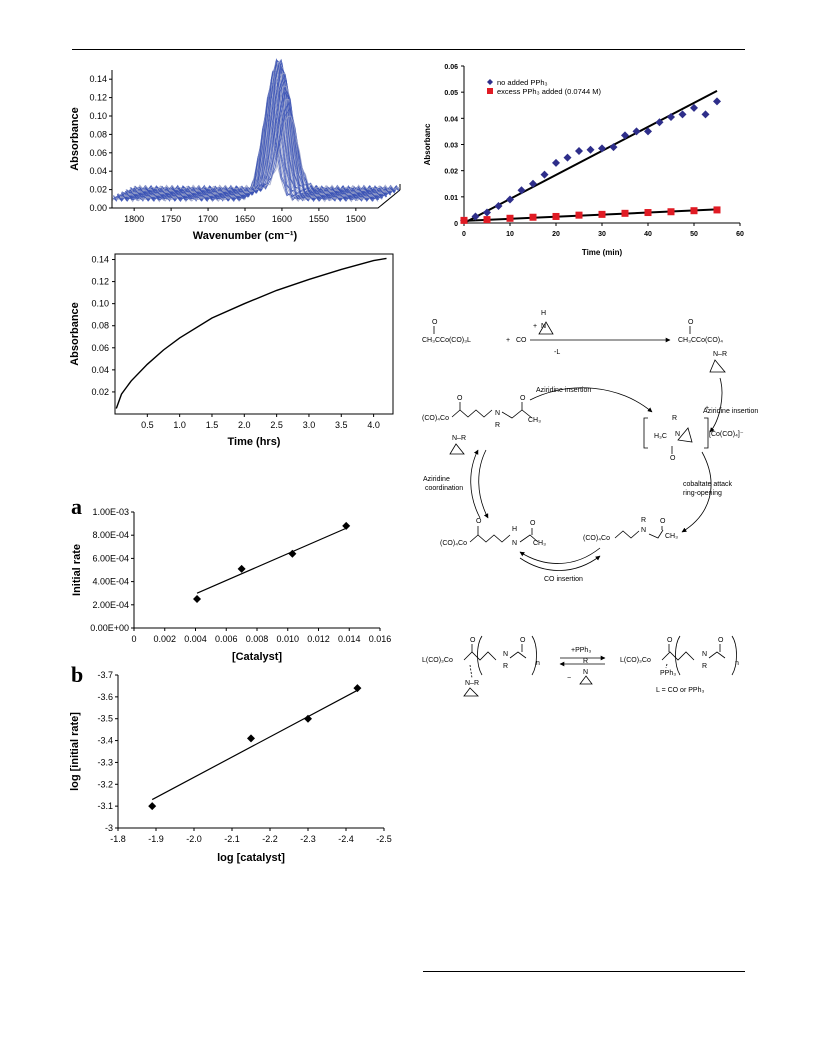 This screenshot has width=816, height=1056. Describe the element at coordinates (427, 144) in the screenshot. I see `min-y-label: Absorbanc` at that location.